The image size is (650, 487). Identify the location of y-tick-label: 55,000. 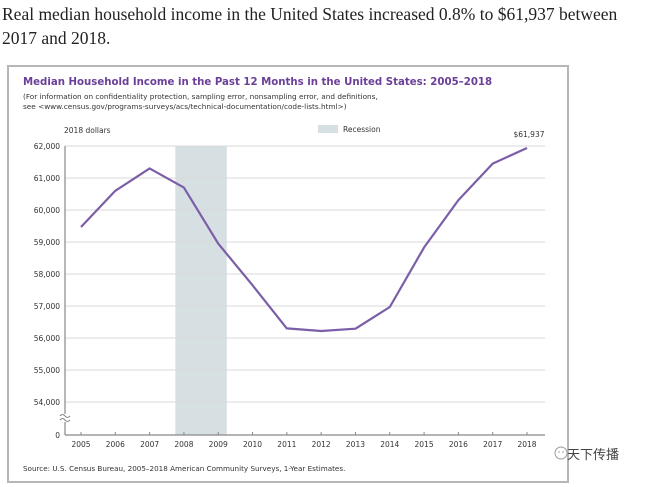
(47, 370).